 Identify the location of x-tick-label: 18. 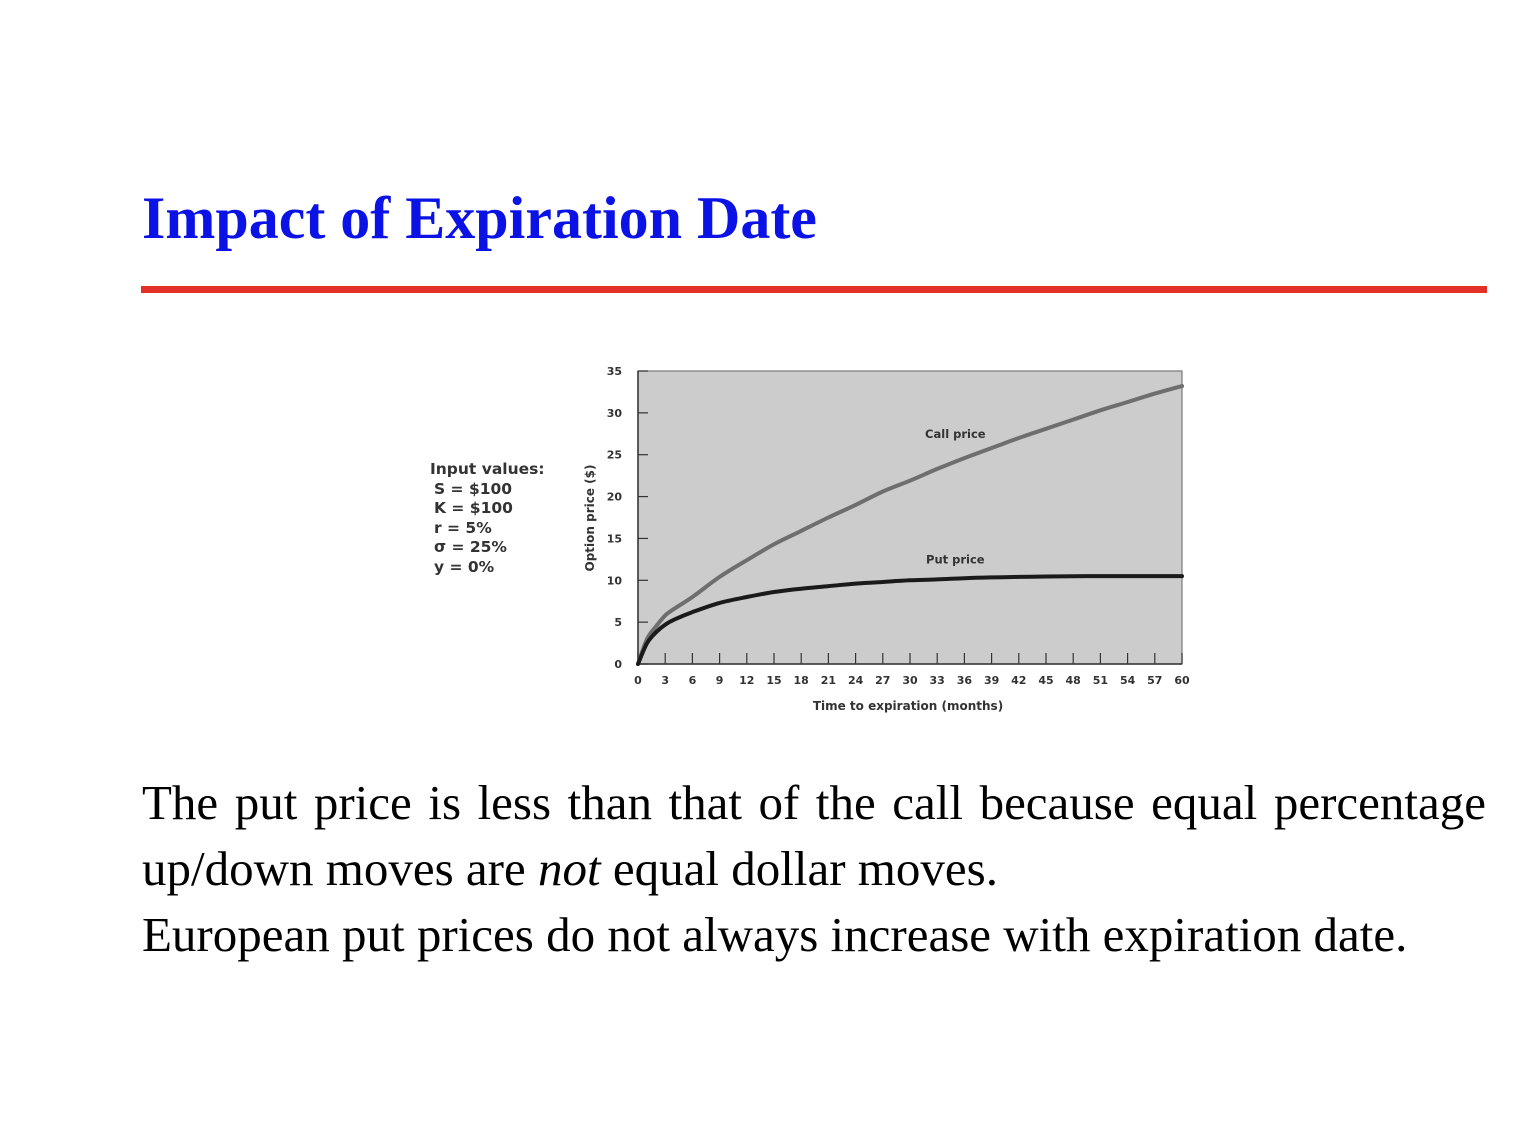
(801, 680).